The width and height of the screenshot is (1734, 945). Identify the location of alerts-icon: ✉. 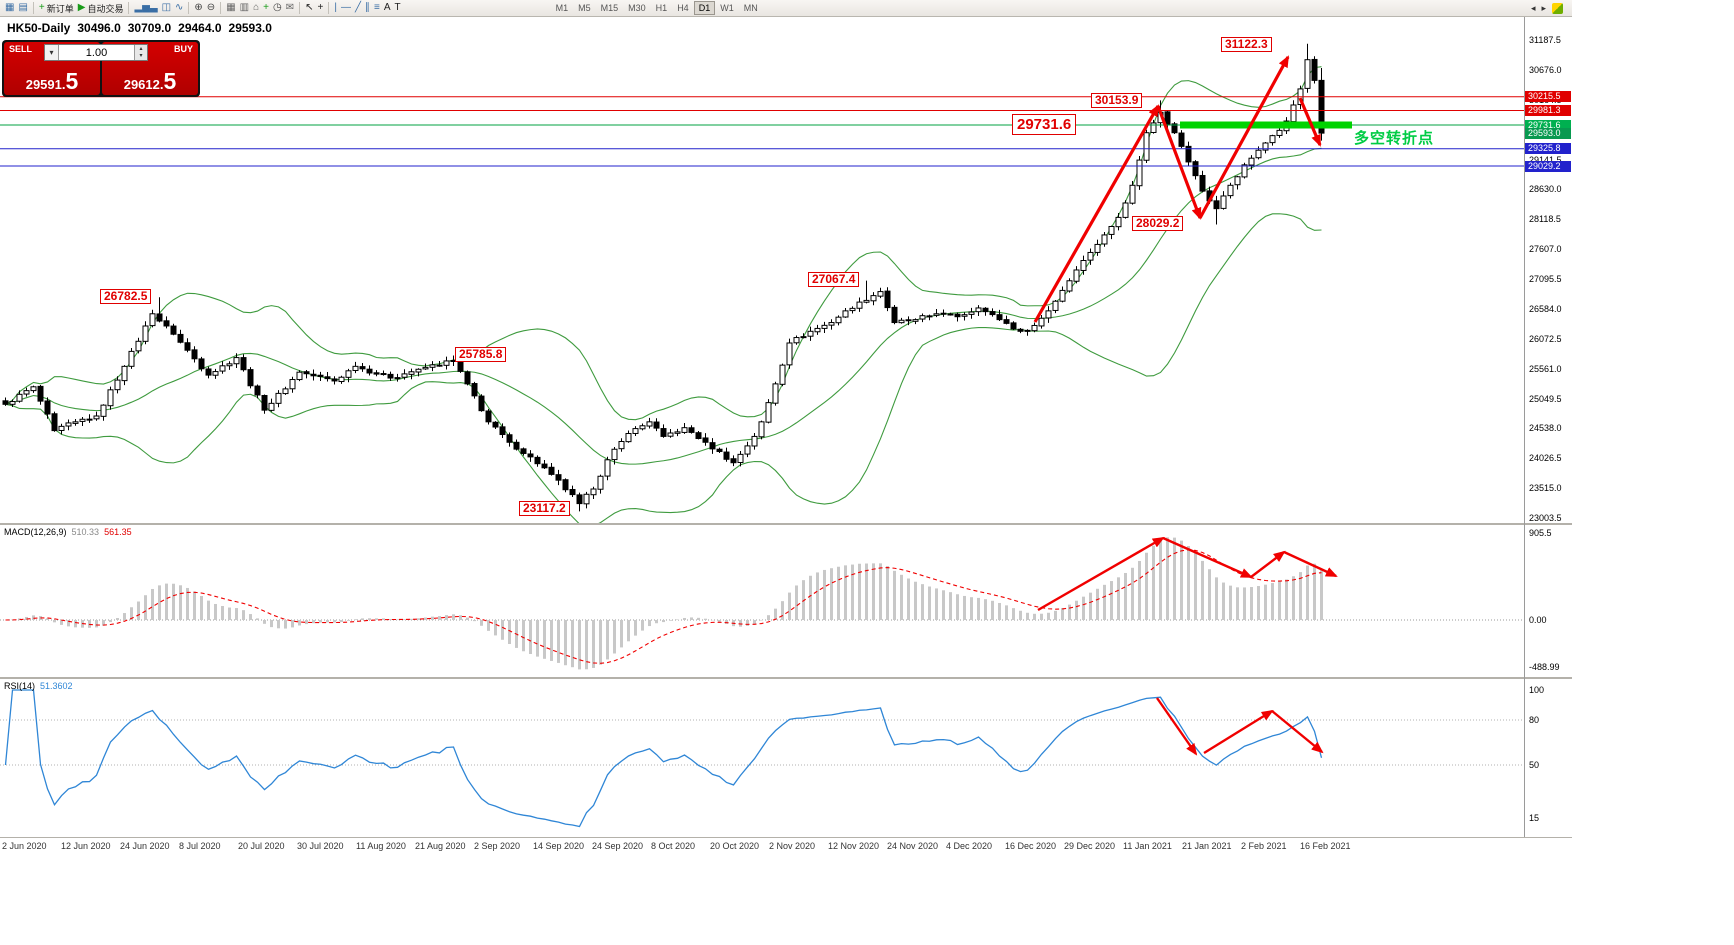
(290, 8).